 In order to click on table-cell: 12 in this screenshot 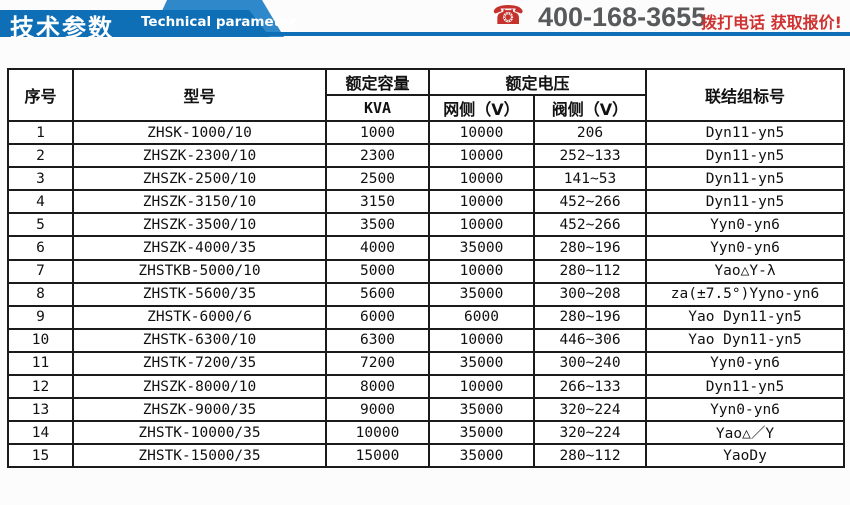, I will do `click(40, 387)`.